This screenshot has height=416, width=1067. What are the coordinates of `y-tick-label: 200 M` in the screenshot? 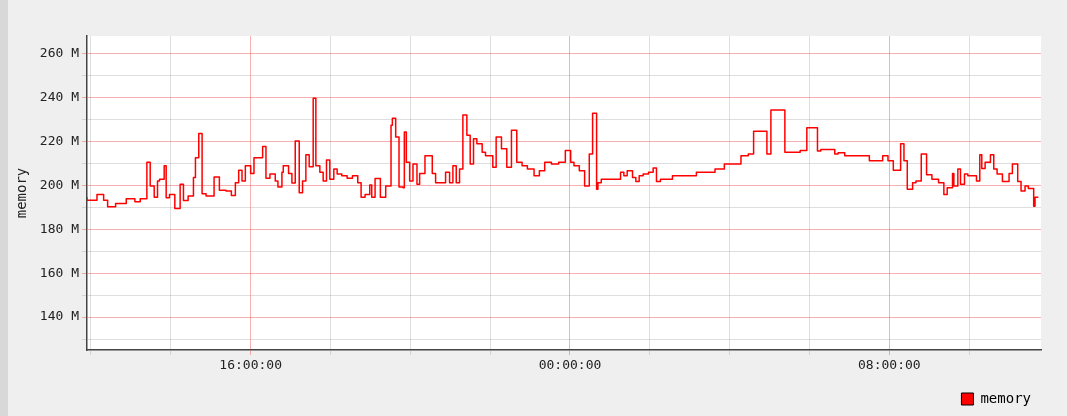 It's located at (59, 184).